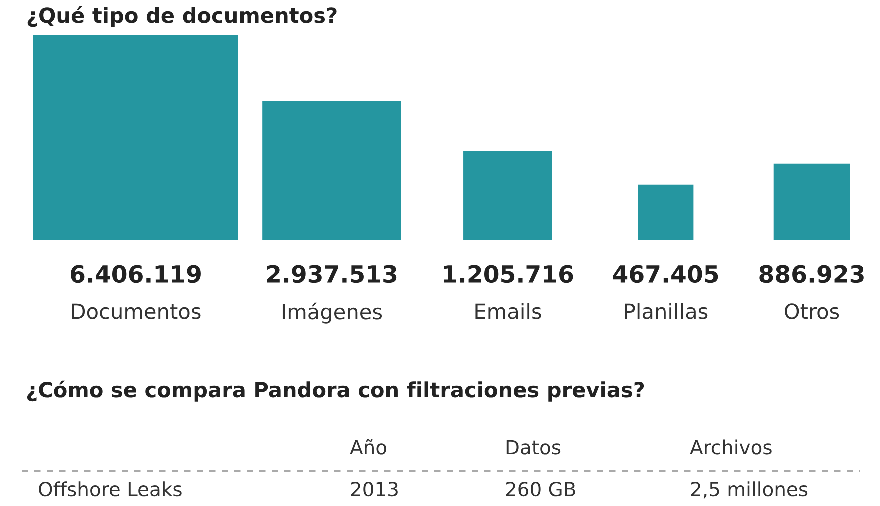 Image resolution: width=880 pixels, height=506 pixels. I want to click on text: ¿Qué tipo de documentos?, so click(182, 17).